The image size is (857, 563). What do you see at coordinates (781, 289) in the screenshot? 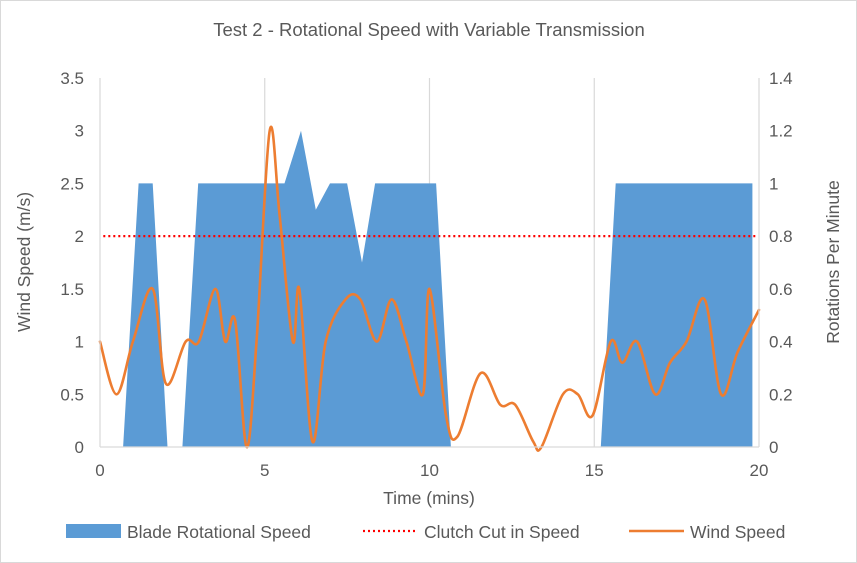
I see `y2-tick-label: 0.6` at bounding box center [781, 289].